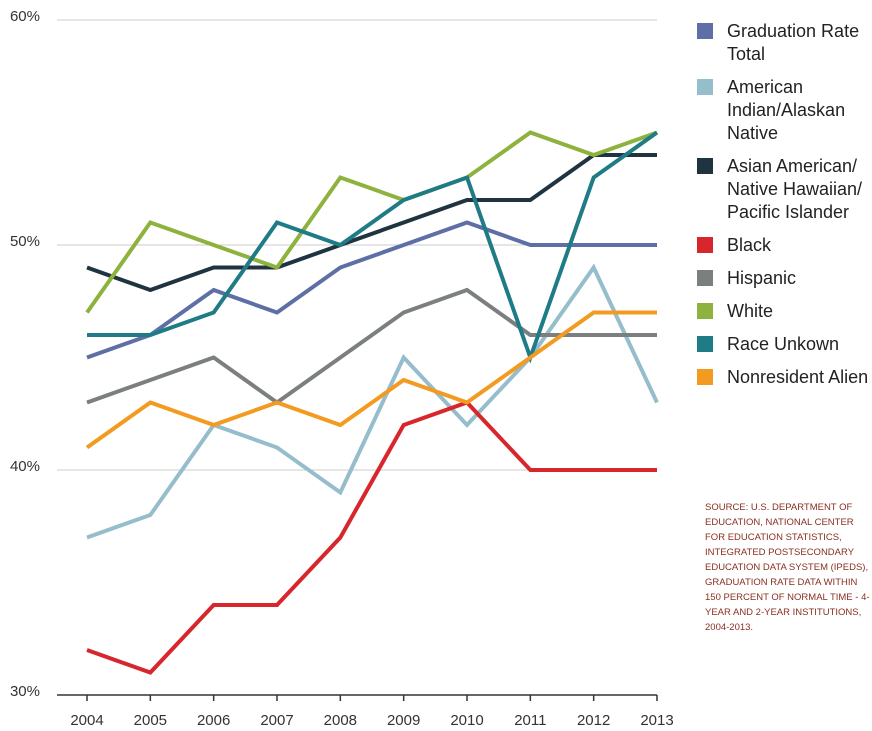  I want to click on x-tick-label: 2010, so click(466, 720).